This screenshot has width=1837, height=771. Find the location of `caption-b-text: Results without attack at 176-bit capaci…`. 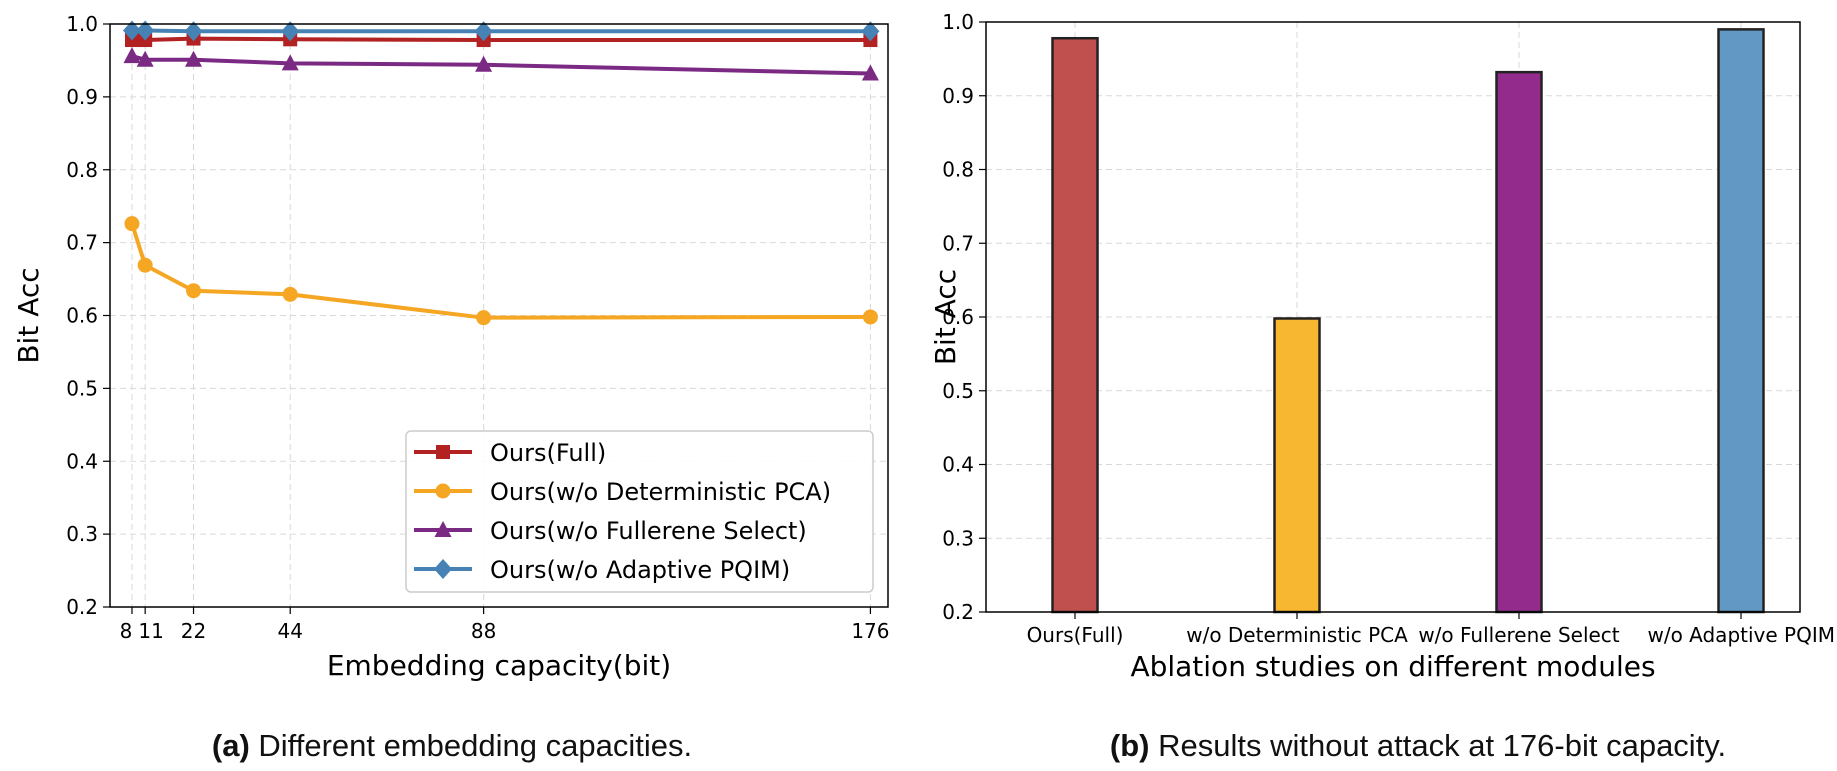

caption-b-text: Results without attack at 176-bit capaci… is located at coordinates (1438, 745).